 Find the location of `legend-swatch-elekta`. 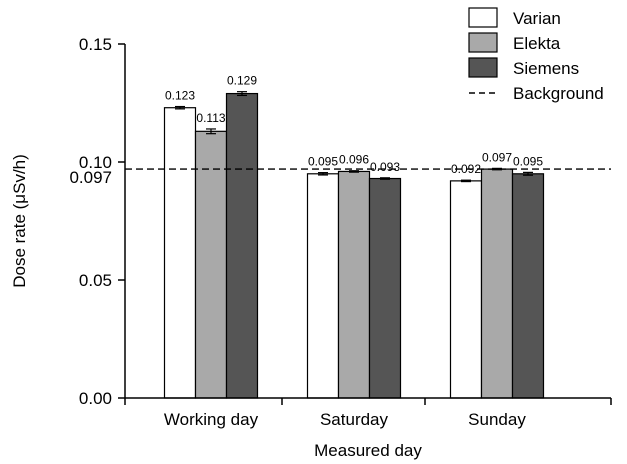

legend-swatch-elekta is located at coordinates (483, 42).